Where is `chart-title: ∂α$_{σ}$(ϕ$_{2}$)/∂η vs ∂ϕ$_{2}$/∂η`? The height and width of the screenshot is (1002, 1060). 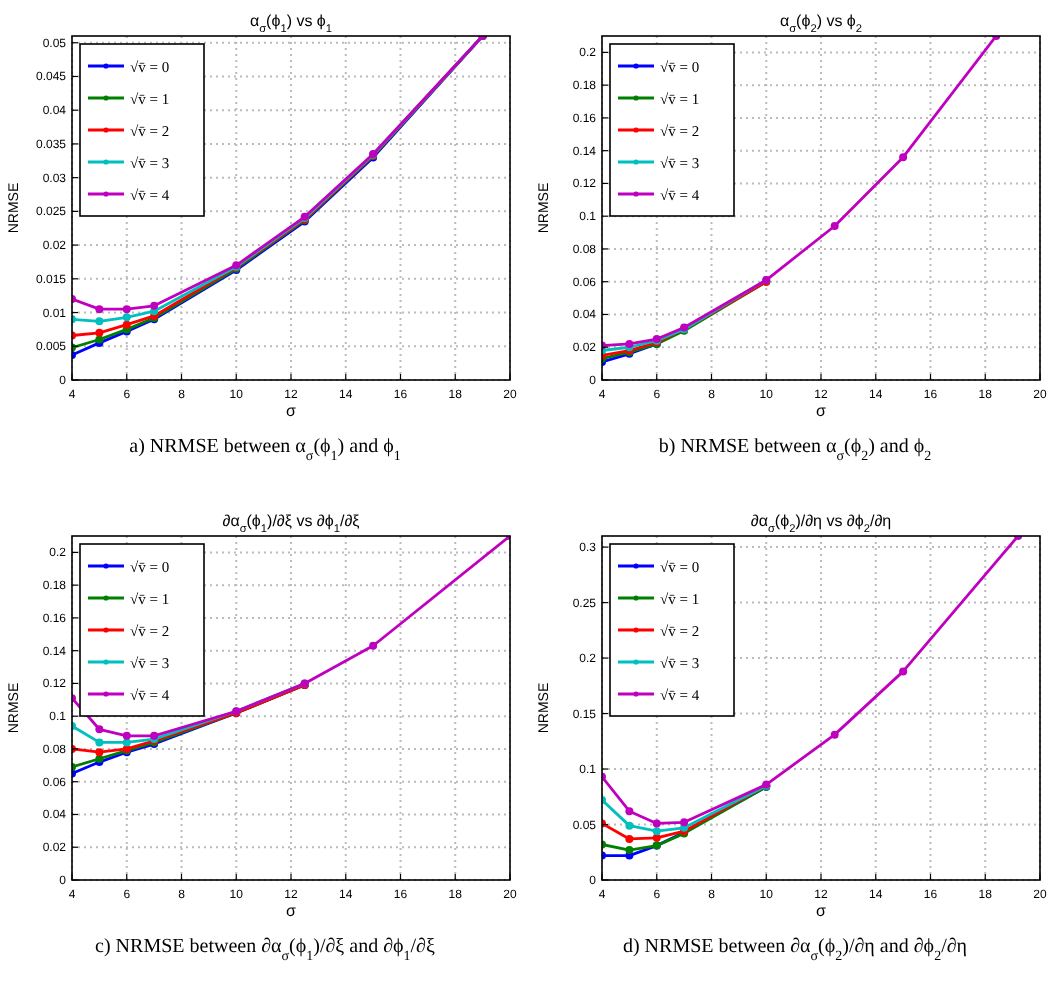
chart-title: ∂α$_{σ}$(ϕ$_{2}$)/∂η vs ∂ϕ$_{2}$/∂η is located at coordinates (821, 524).